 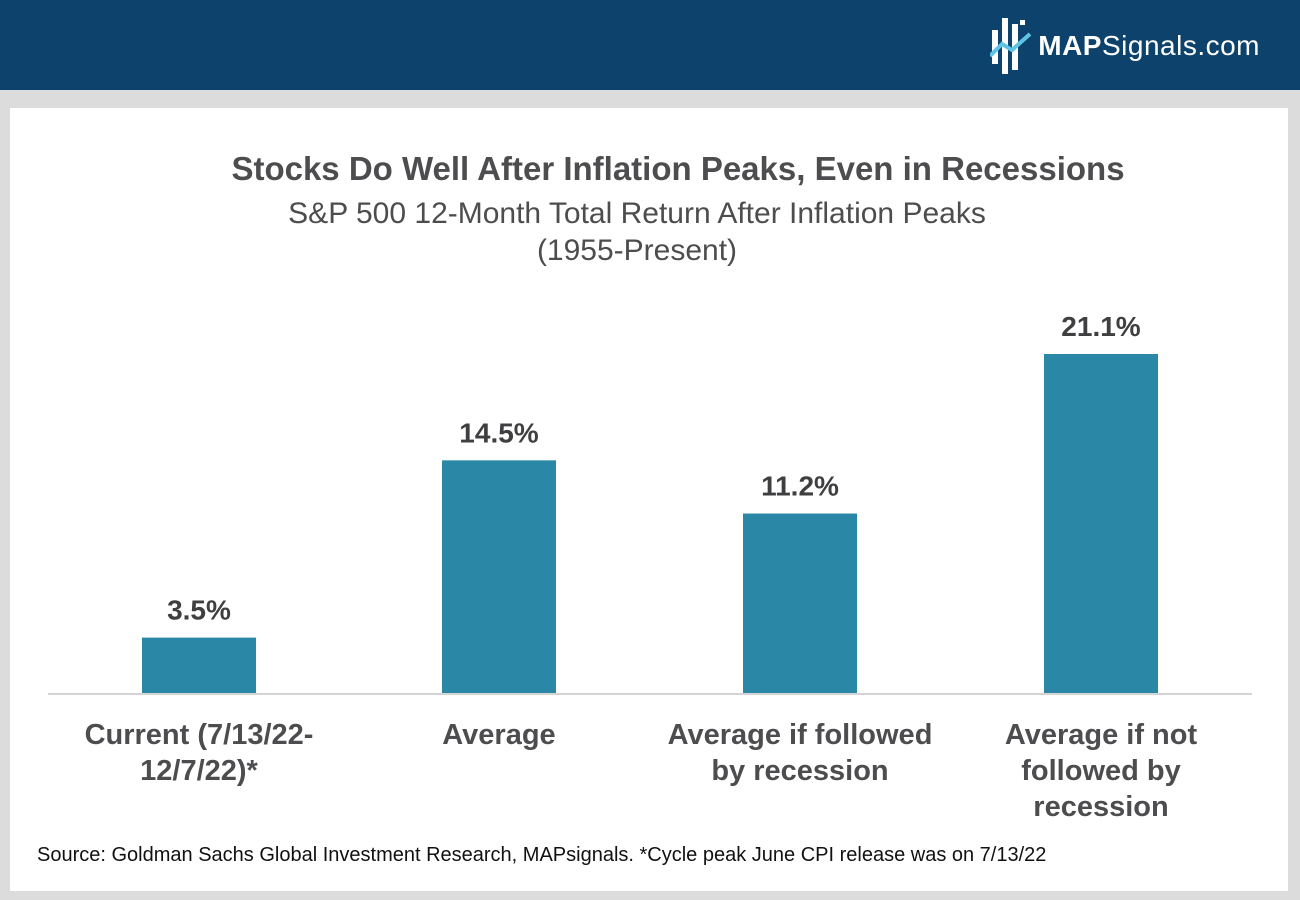 What do you see at coordinates (800, 735) in the screenshot?
I see `category-label-3-line-1: Average if followed` at bounding box center [800, 735].